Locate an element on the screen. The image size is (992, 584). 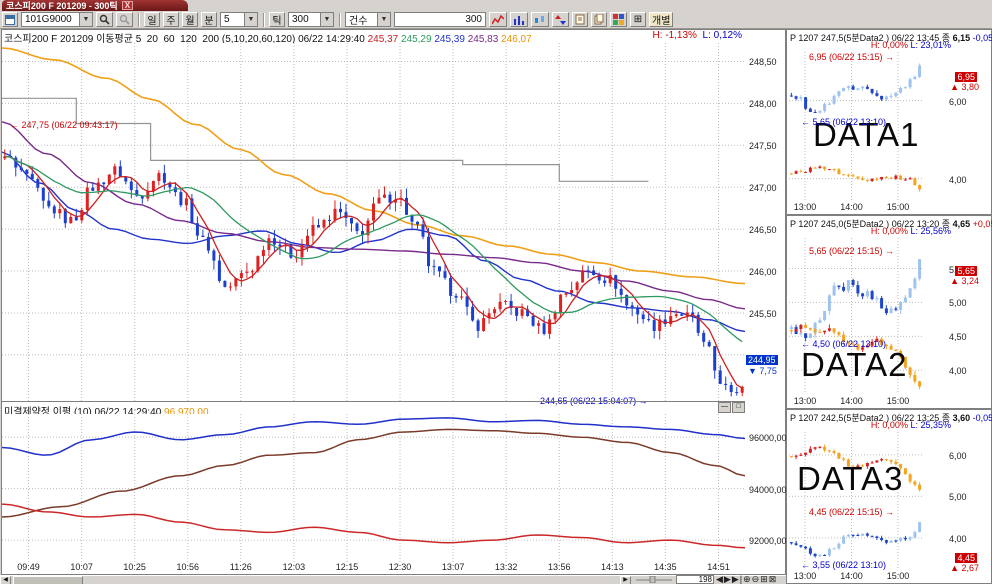
grid-layout-icon: ⊞ is located at coordinates (638, 19).